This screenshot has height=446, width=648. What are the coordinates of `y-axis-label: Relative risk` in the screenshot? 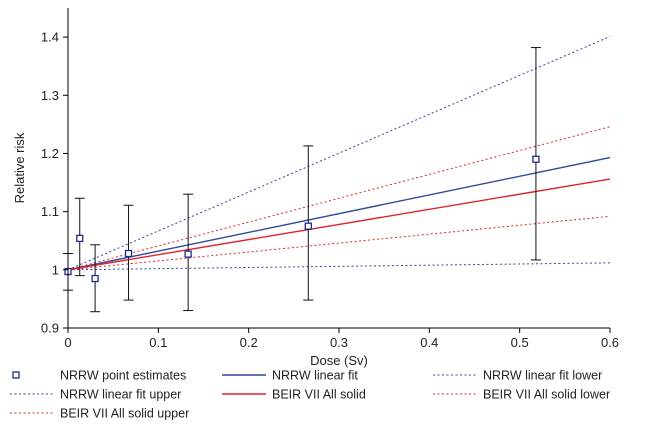 It's located at (19, 167).